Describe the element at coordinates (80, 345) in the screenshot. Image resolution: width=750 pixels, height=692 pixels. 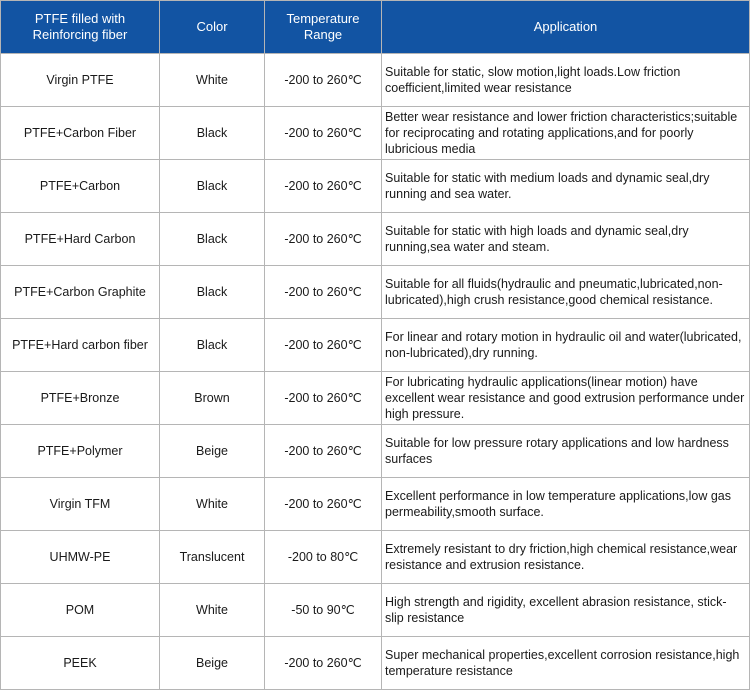
I see `cell-material: PTFE+Hard carbon fiber` at that location.